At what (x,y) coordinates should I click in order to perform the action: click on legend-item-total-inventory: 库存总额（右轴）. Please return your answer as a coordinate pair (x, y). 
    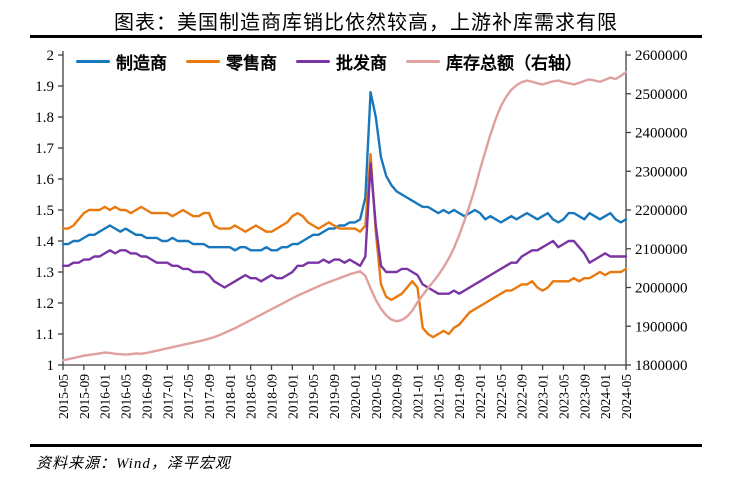
    Looking at the image, I should click on (494, 61).